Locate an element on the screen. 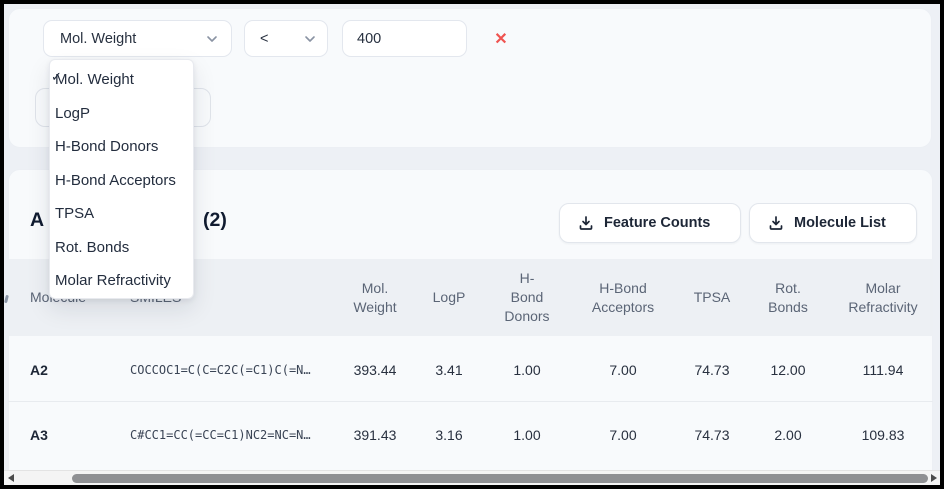  dropdown-item-label: Mol. Weight is located at coordinates (94, 80).